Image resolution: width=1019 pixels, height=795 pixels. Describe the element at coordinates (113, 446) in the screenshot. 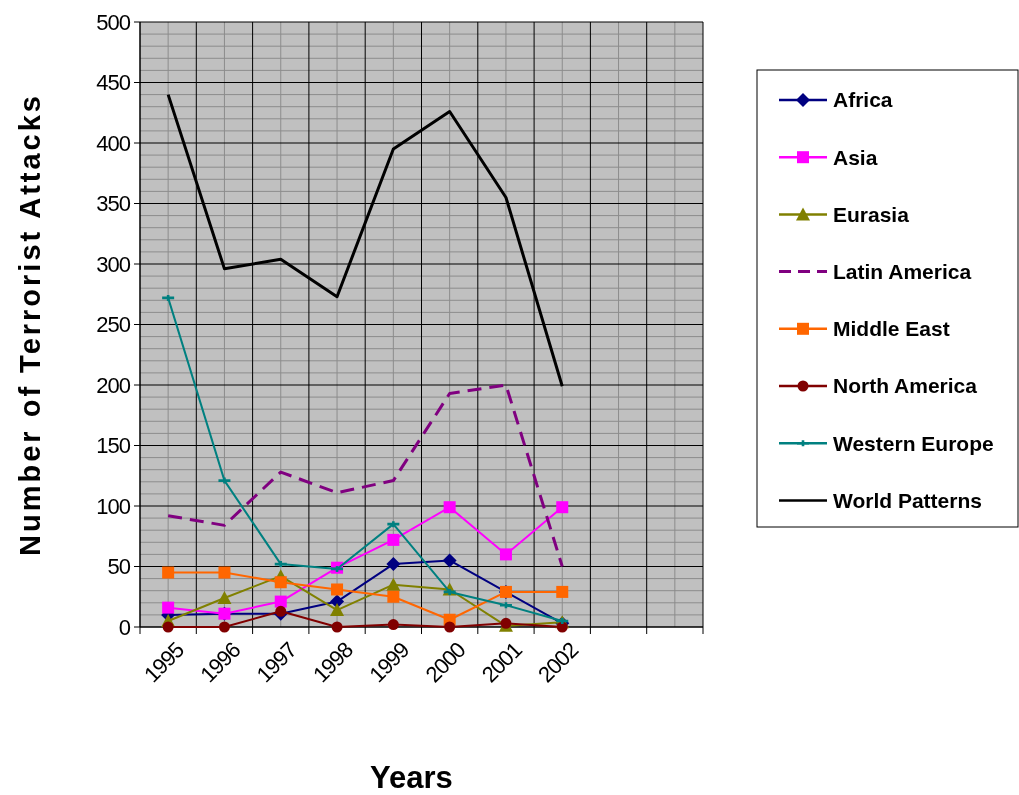

I see `y-tick-label: 150` at that location.